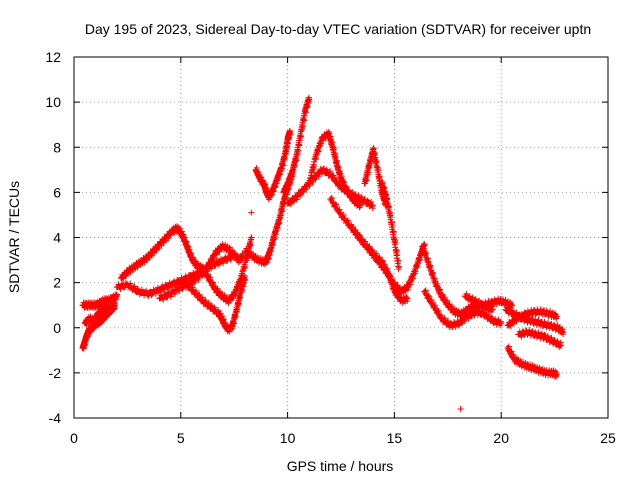 Image resolution: width=640 pixels, height=480 pixels. What do you see at coordinates (57, 147) in the screenshot?
I see `y-tick-label: 8` at bounding box center [57, 147].